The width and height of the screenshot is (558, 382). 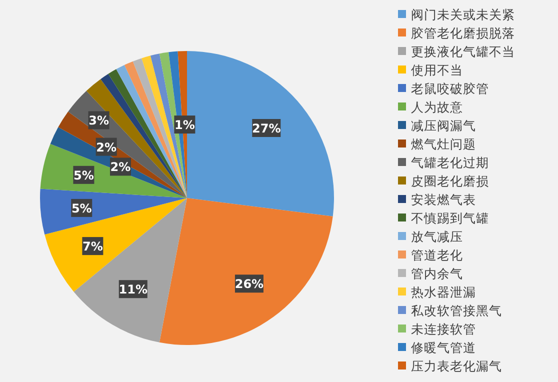 What do you see at coordinates (450, 162) in the screenshot?
I see `legend-label: 气罐老化过期` at bounding box center [450, 162].